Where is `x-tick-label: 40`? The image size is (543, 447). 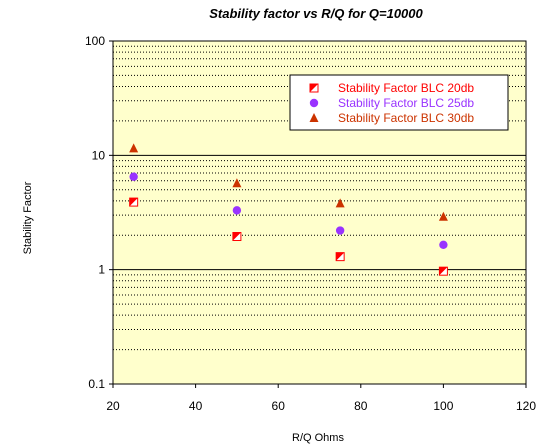 x-tick-label: 40 is located at coordinates (196, 406).